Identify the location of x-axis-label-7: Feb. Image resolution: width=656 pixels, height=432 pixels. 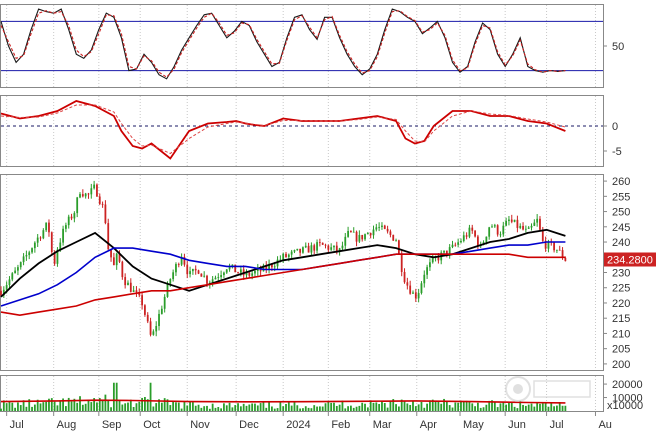
(340, 425).